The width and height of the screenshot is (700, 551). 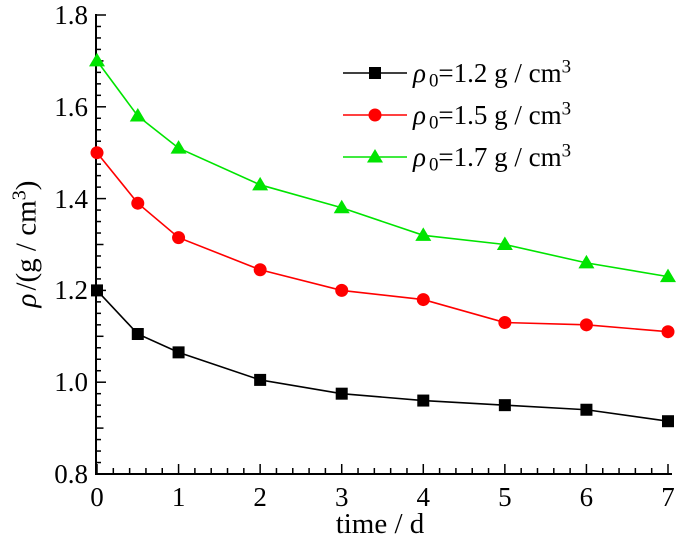 What do you see at coordinates (26, 185) in the screenshot?
I see `y-axis-unit-close: )` at bounding box center [26, 185].